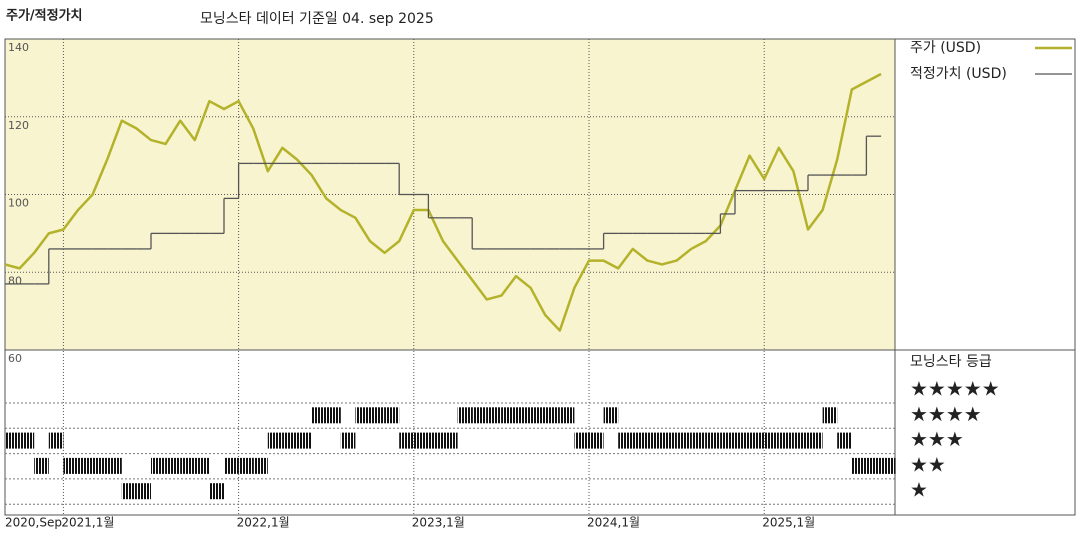  I want to click on y-tick-label: 60, so click(15, 358).